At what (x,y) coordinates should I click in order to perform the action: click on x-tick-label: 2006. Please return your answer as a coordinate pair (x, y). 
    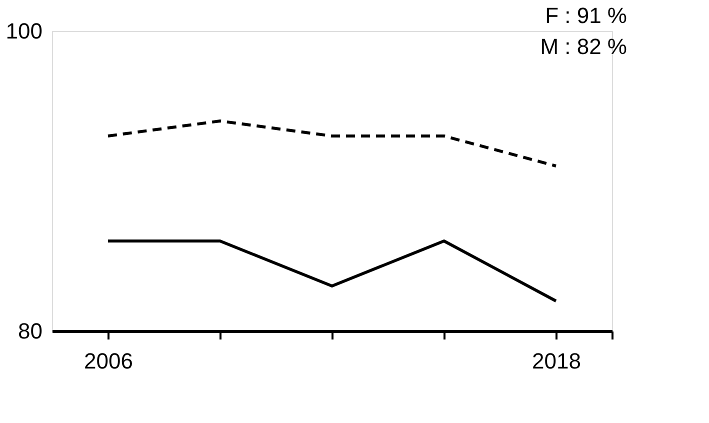
    Looking at the image, I should click on (108, 361).